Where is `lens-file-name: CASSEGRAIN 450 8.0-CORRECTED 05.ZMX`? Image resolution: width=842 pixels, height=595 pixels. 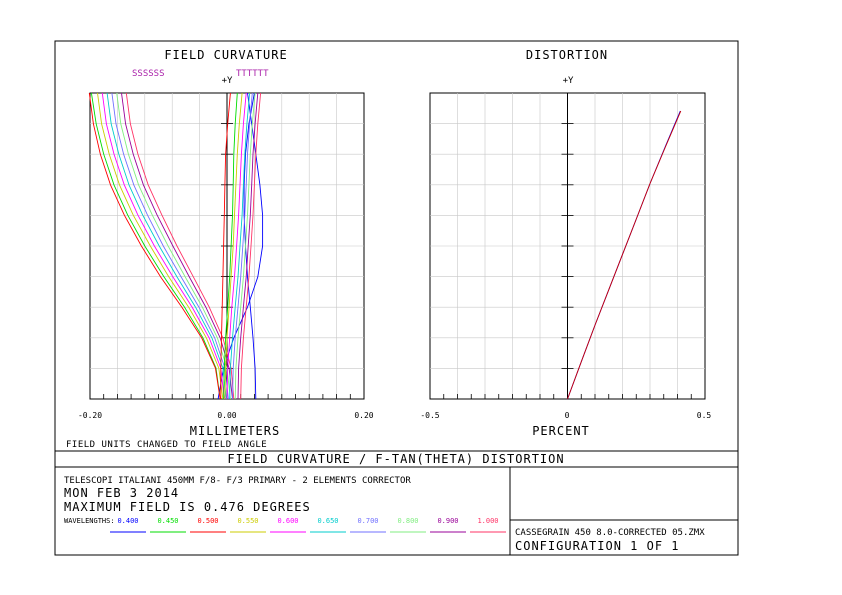
lens-file-name: CASSEGRAIN 450 8.0-CORRECTED 05.ZMX is located at coordinates (610, 533).